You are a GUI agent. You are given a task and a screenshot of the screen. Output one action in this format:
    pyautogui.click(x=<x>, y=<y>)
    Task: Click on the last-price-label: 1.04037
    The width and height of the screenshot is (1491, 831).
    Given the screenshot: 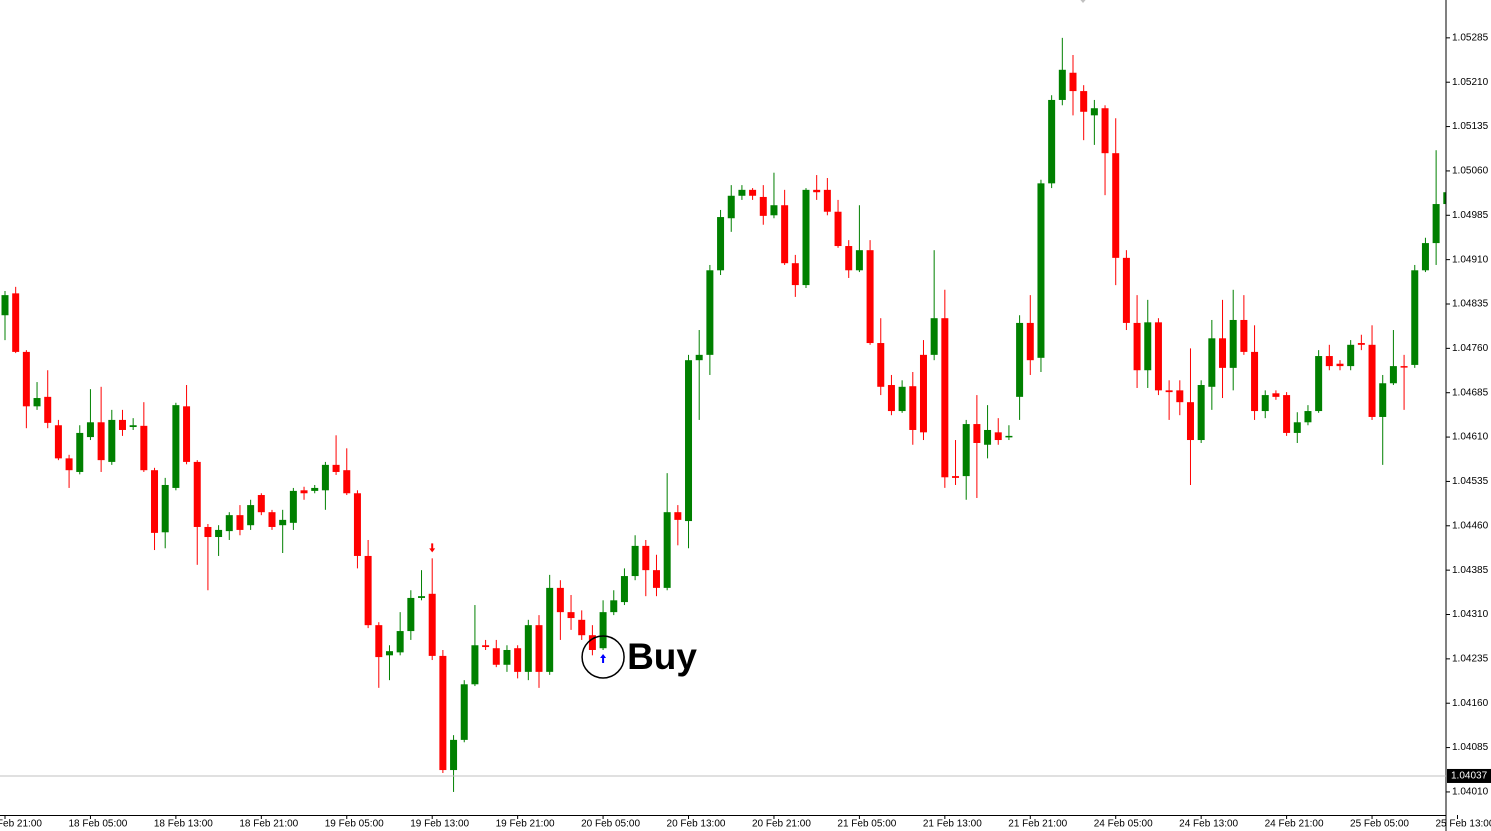 What is the action you would take?
    pyautogui.click(x=1469, y=776)
    